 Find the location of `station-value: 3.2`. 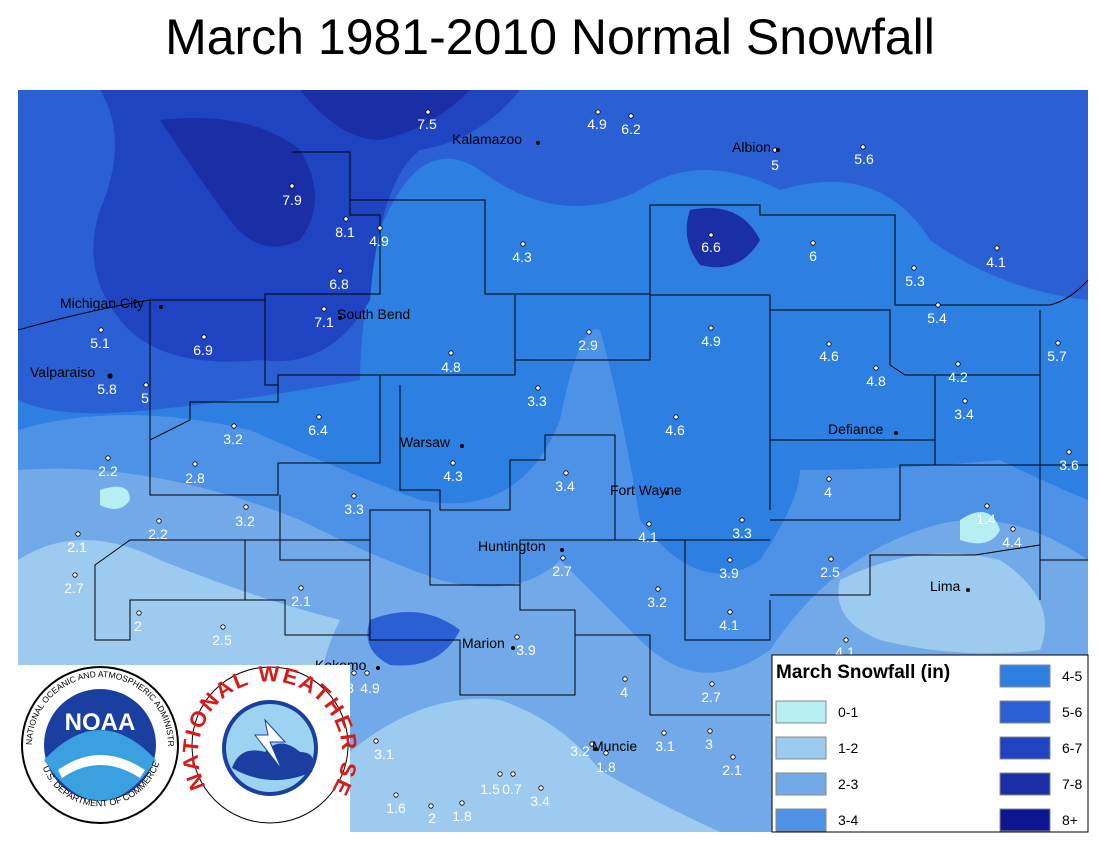

station-value: 3.2 is located at coordinates (233, 439).